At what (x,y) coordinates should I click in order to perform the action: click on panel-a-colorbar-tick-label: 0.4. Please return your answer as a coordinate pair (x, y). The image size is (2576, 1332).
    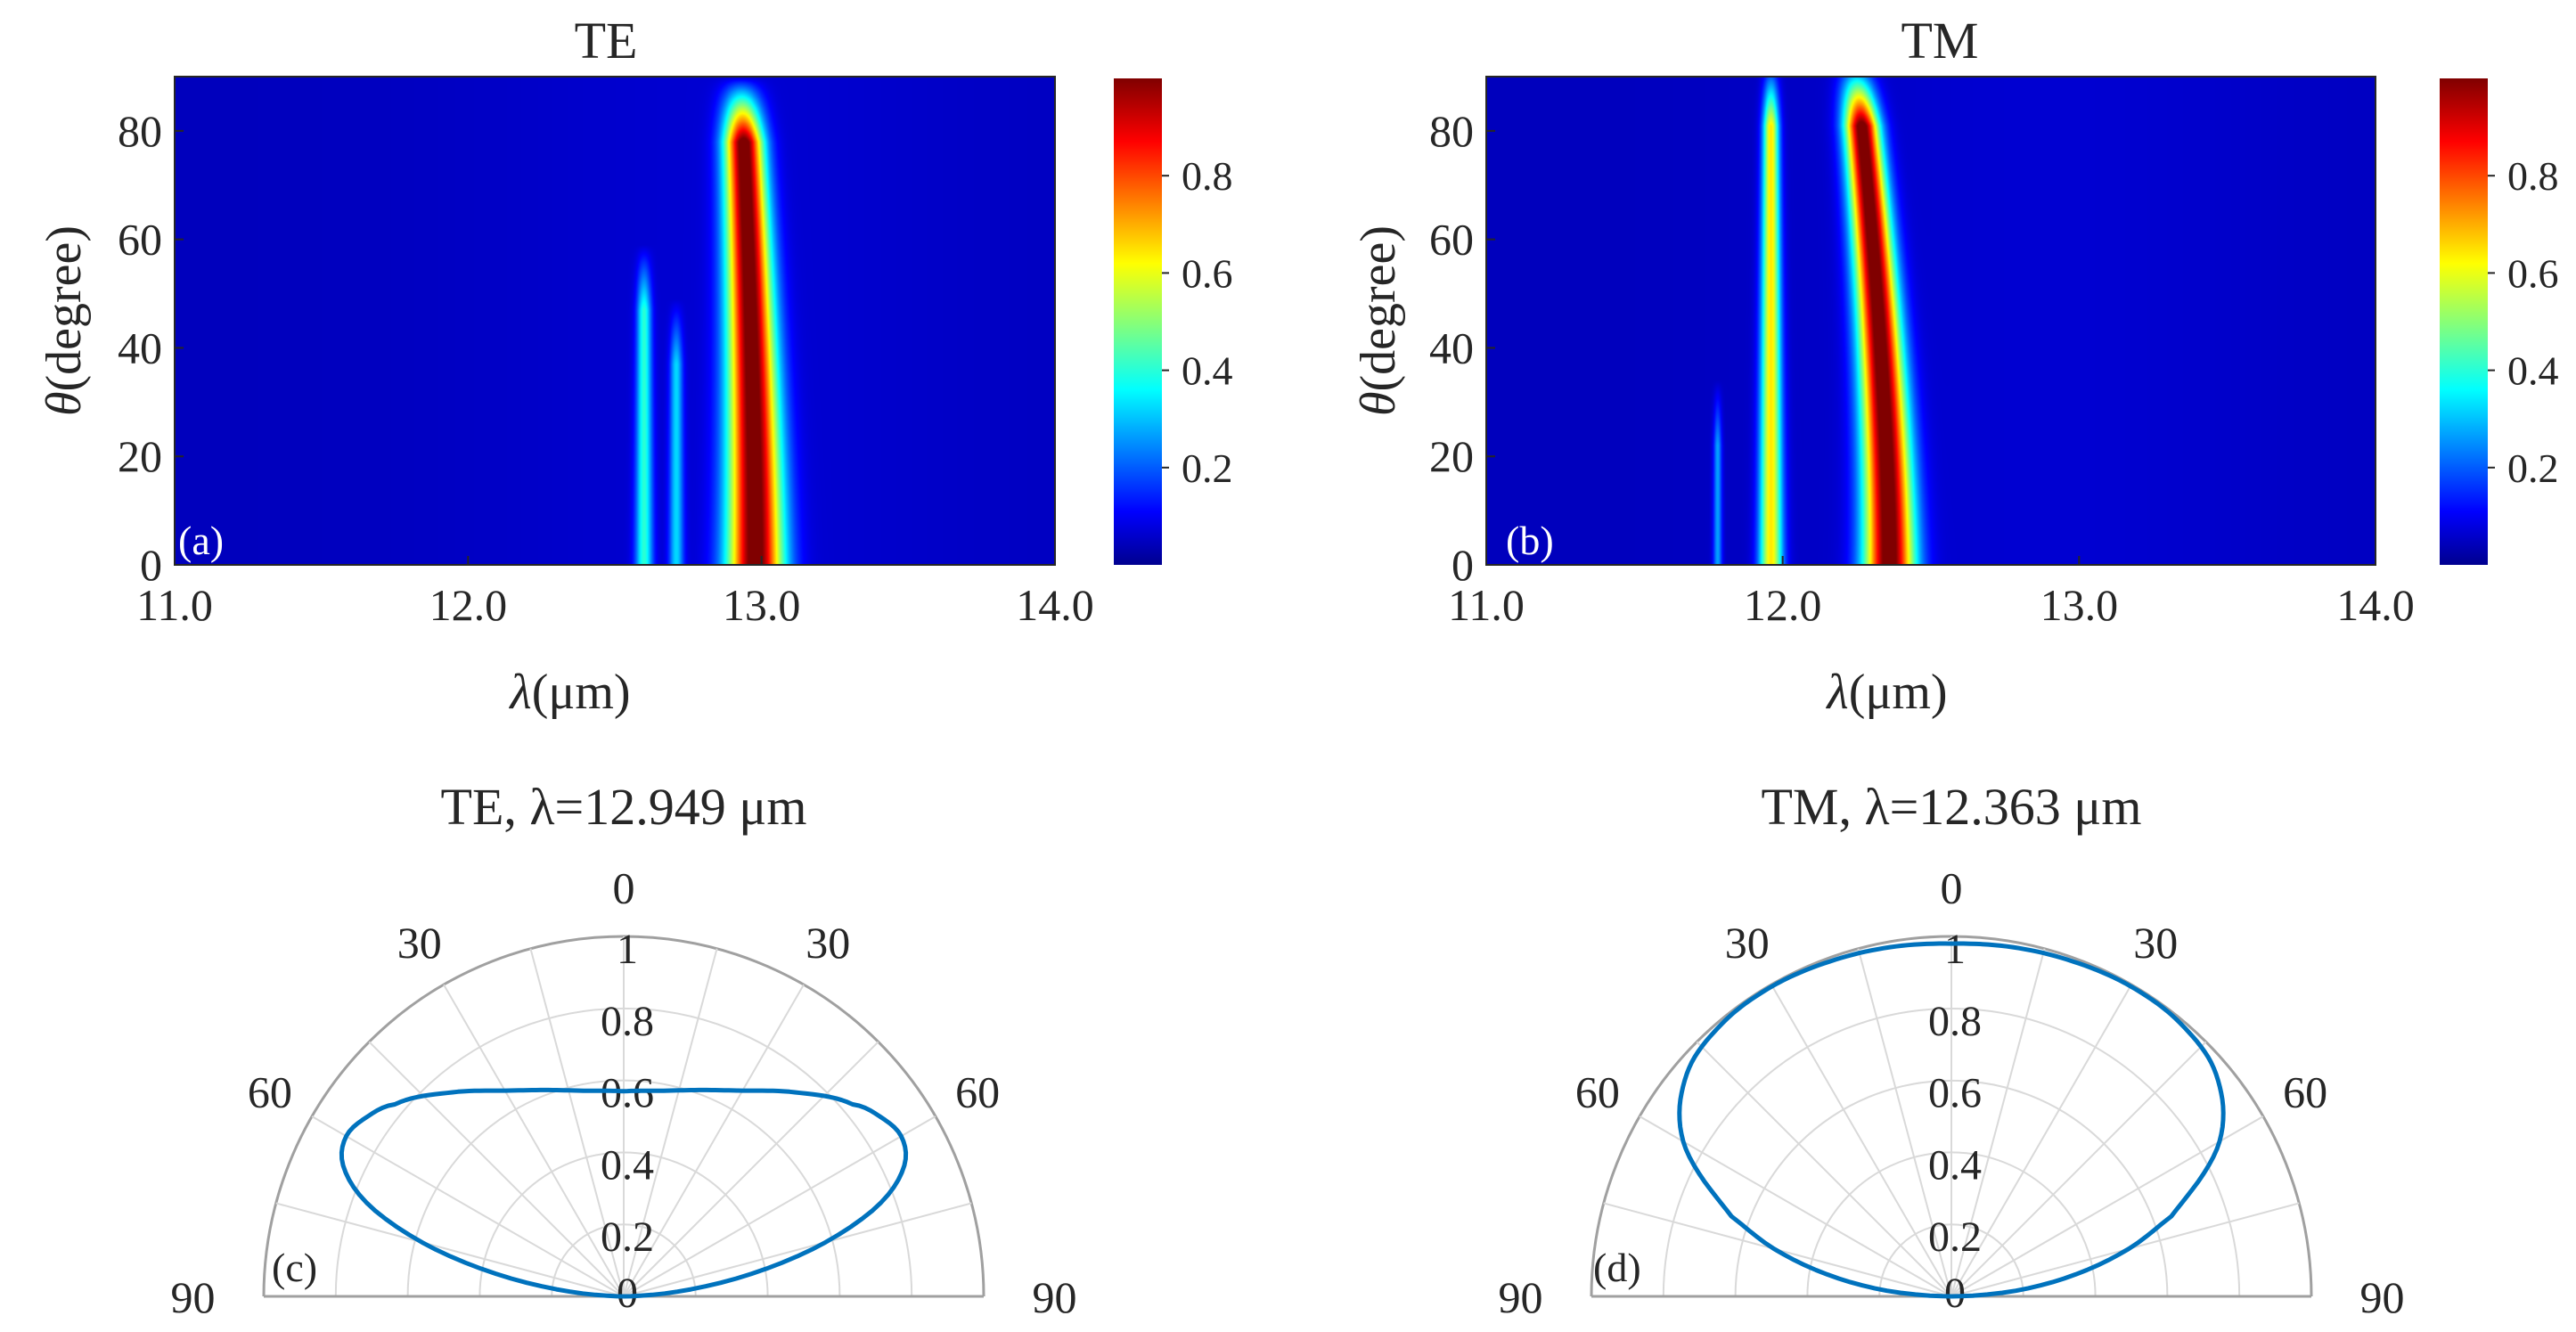
    Looking at the image, I should click on (1207, 371).